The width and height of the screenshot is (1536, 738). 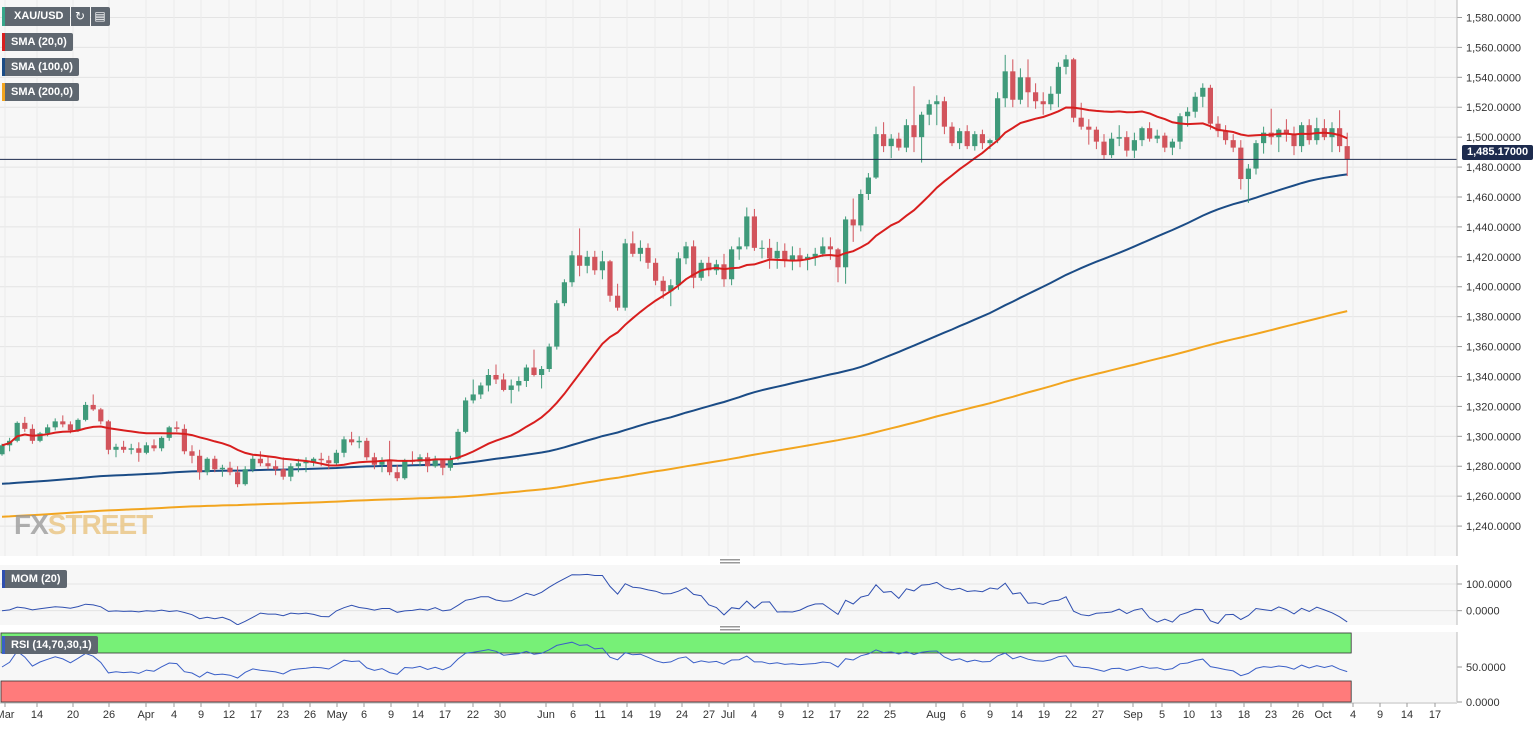 I want to click on time-tick-label: 27, so click(x=1098, y=715).